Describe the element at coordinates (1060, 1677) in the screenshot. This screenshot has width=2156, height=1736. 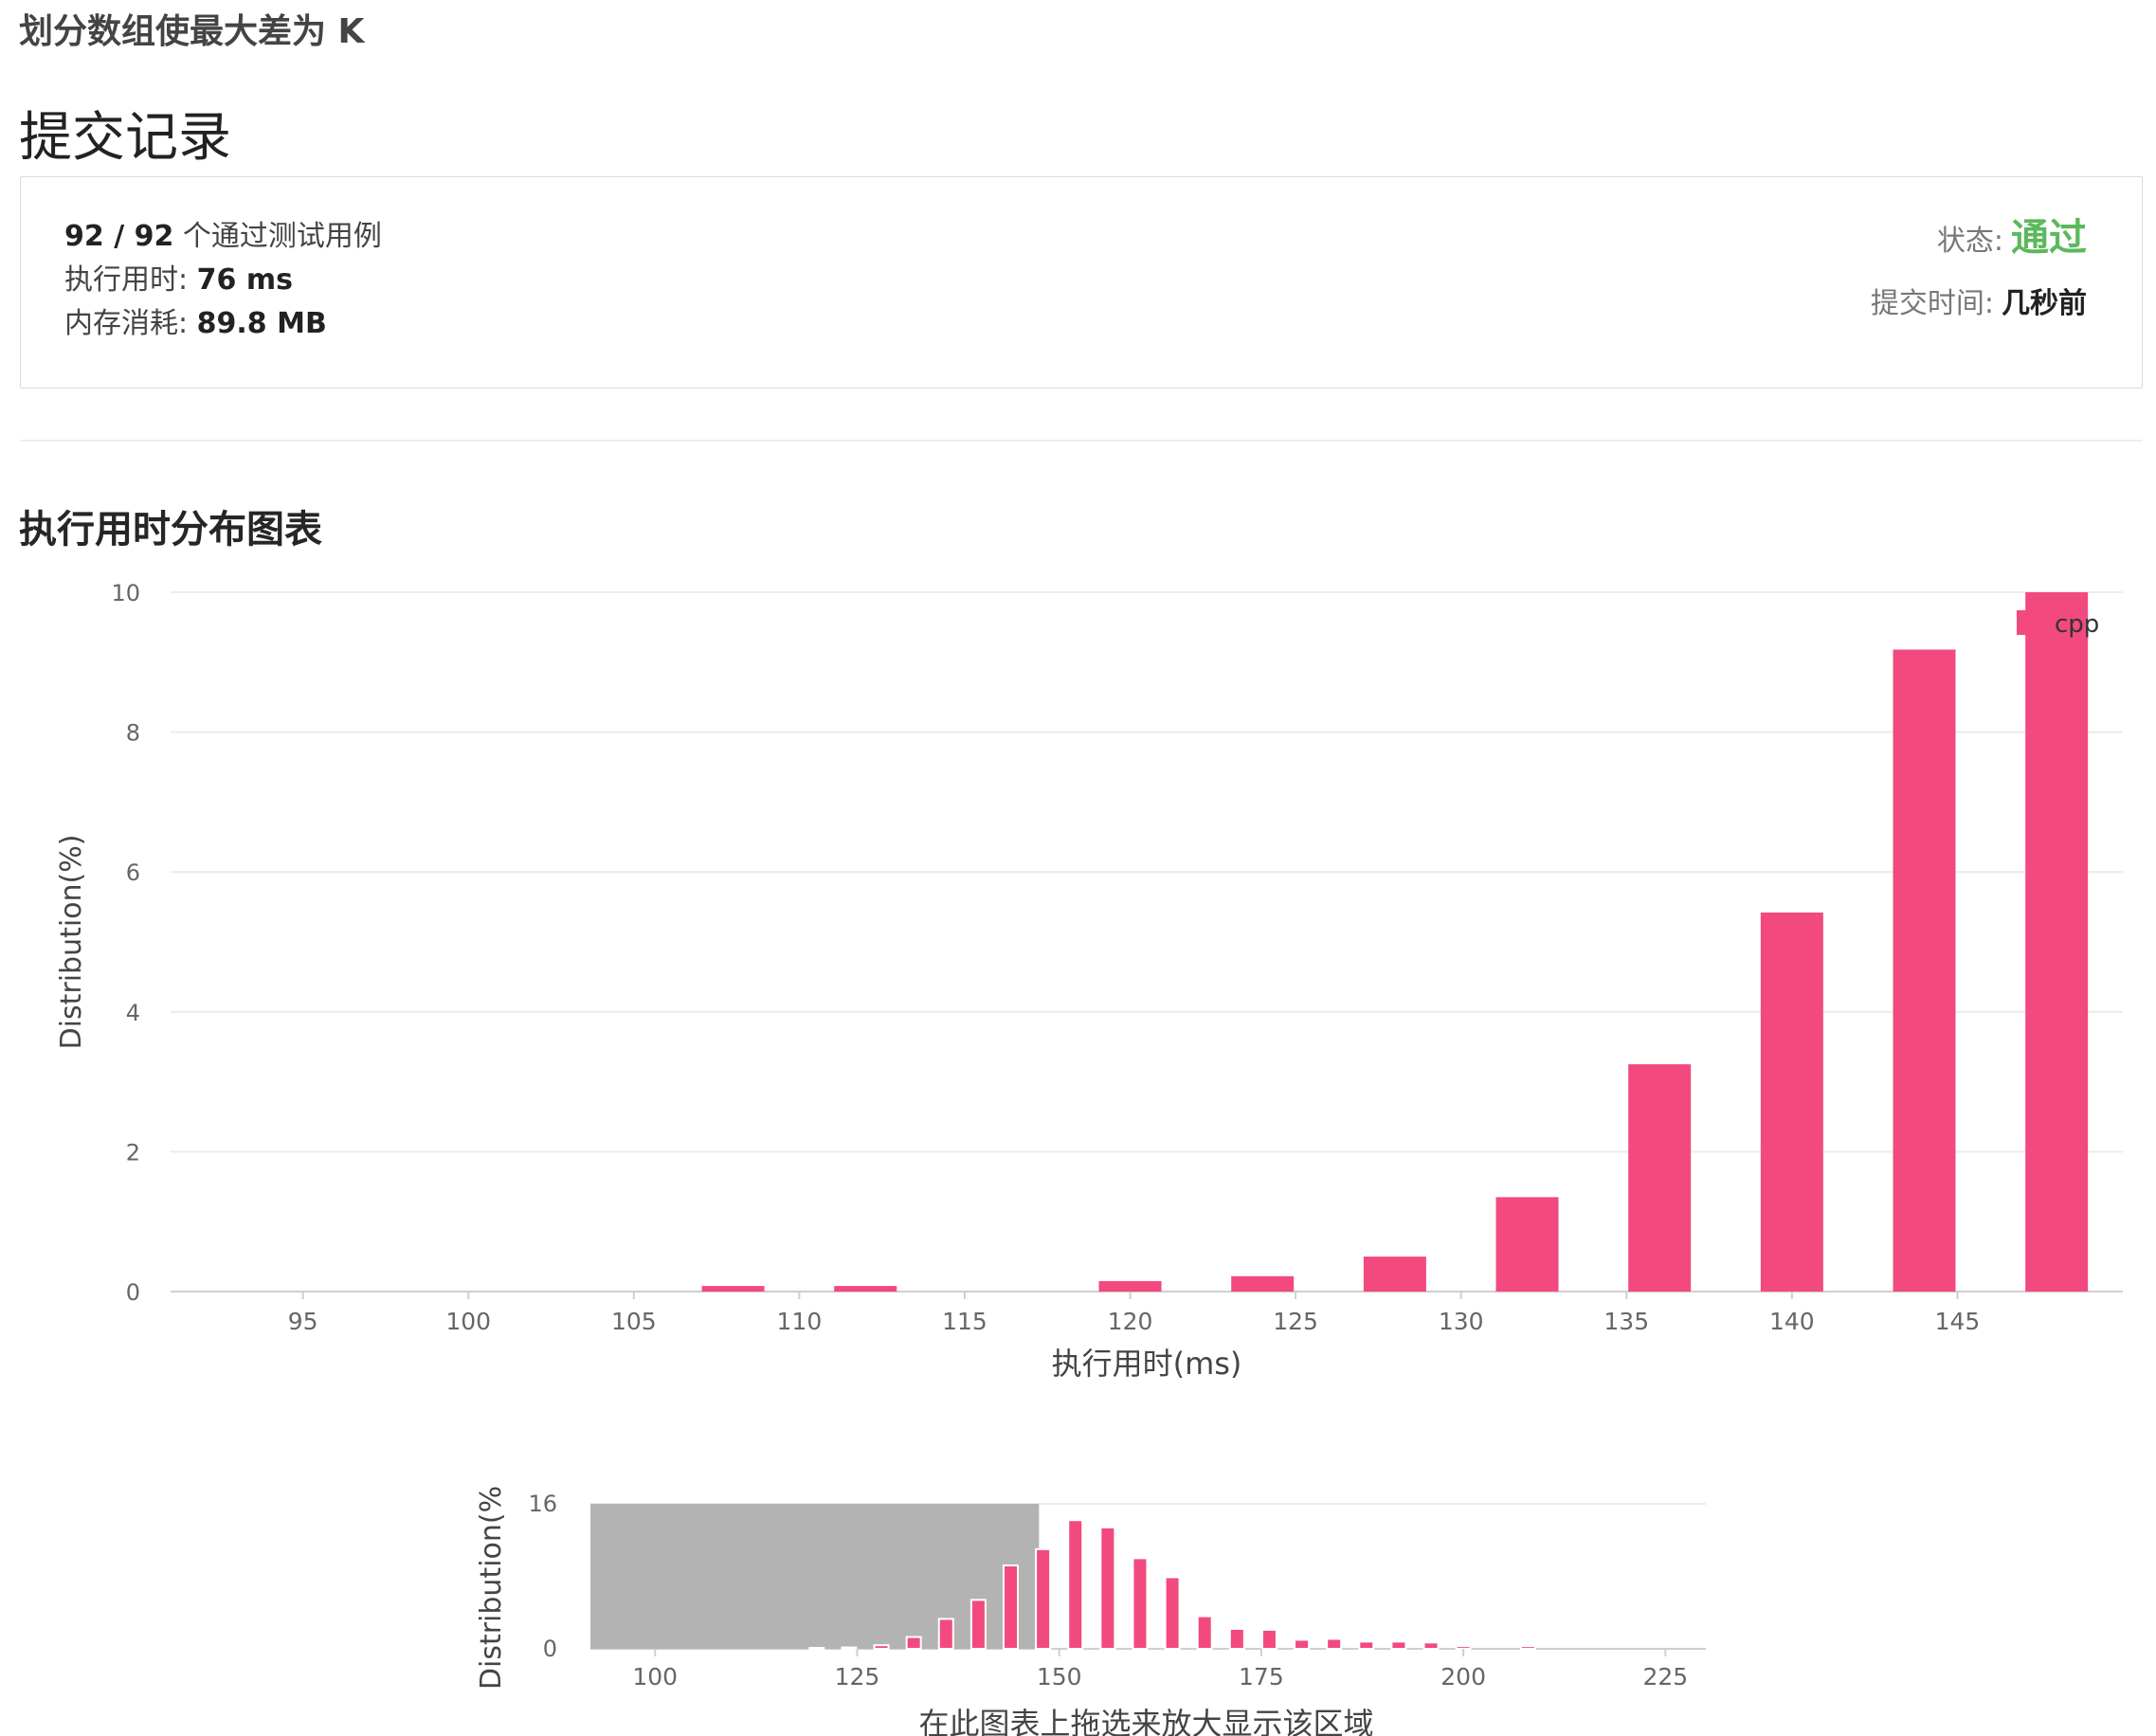
I see `nav-x-tick-label: 150` at that location.